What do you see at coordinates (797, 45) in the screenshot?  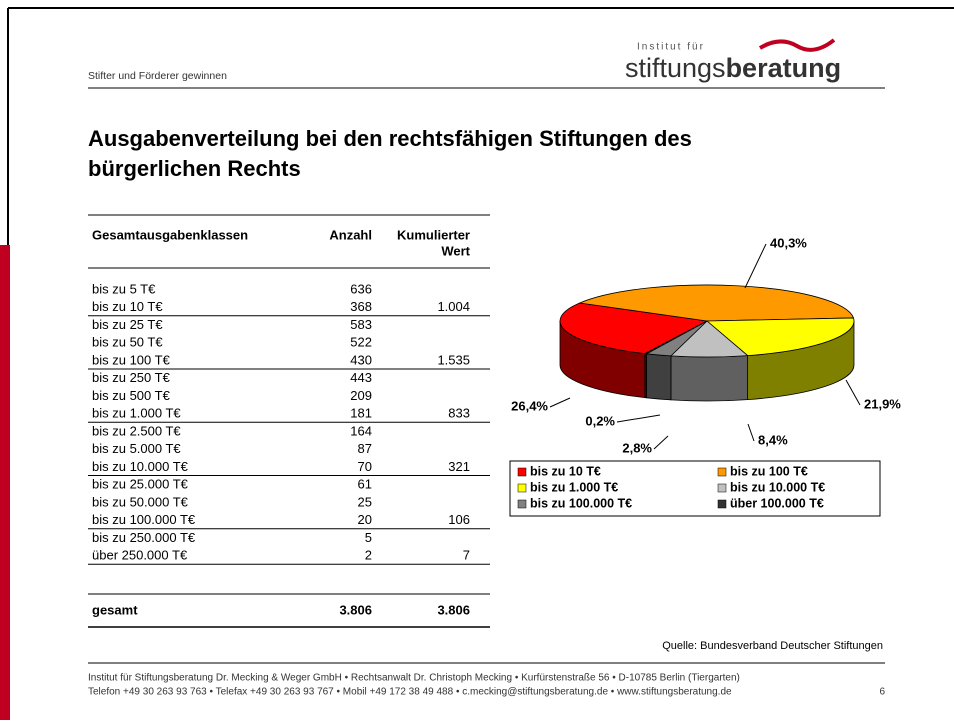 I see `logo-swoosh` at bounding box center [797, 45].